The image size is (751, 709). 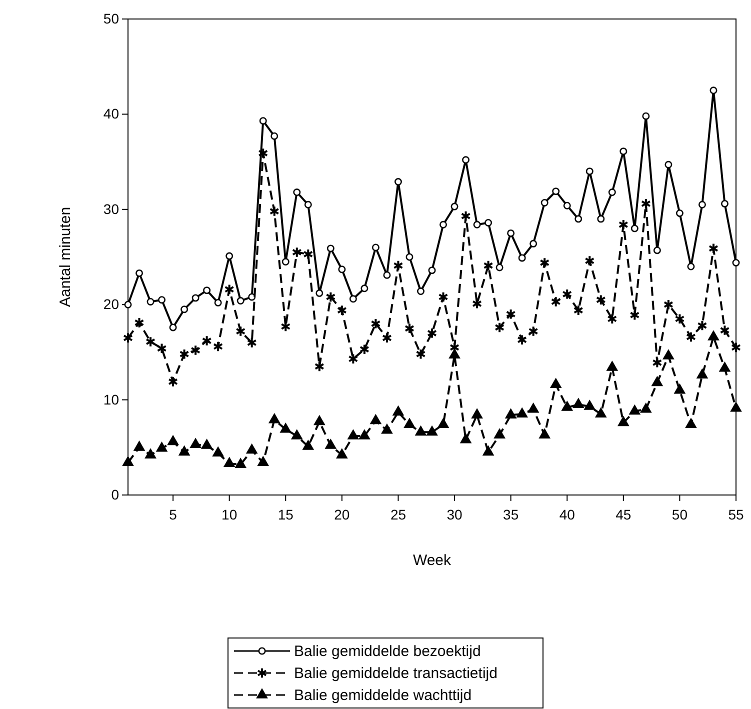 I want to click on x-tick-label: 35, so click(x=511, y=514).